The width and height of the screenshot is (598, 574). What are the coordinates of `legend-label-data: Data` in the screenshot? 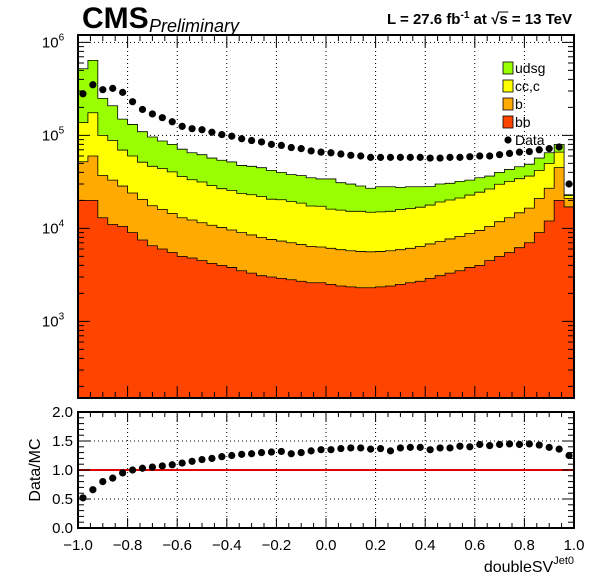 It's located at (530, 140).